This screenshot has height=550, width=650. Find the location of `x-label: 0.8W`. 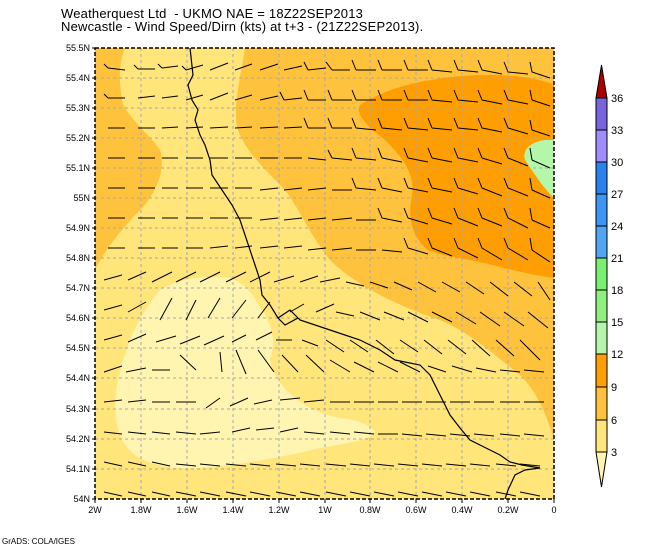

x-label: 0.8W is located at coordinates (370, 510).